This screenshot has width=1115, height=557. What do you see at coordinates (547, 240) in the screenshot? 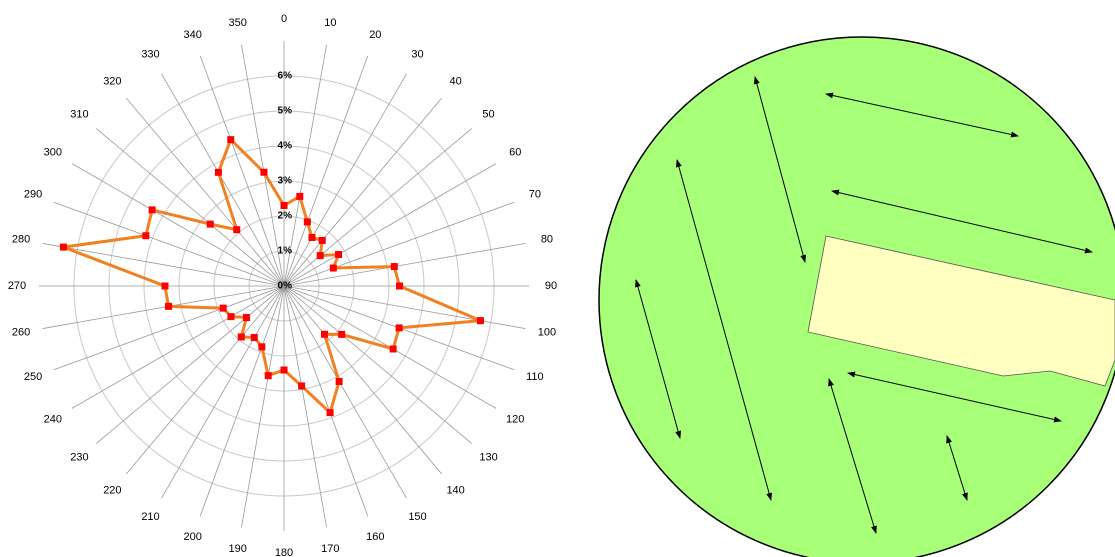
I see `angle-label: 80` at bounding box center [547, 240].